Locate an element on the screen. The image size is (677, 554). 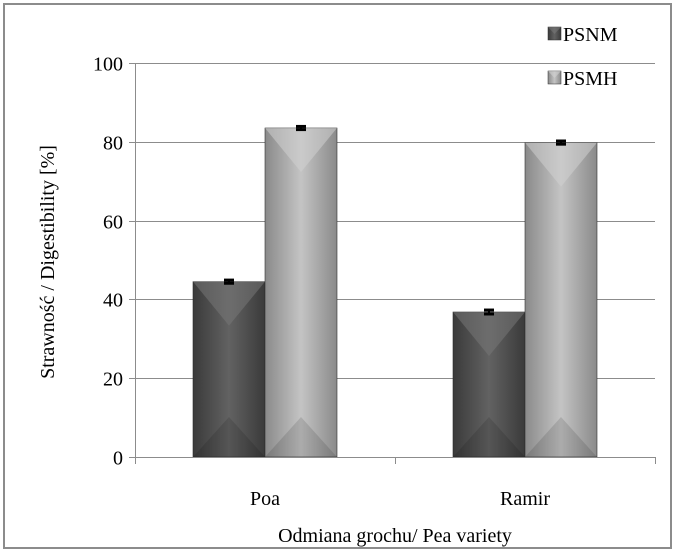
y-tick-label: 40 is located at coordinates (113, 301).